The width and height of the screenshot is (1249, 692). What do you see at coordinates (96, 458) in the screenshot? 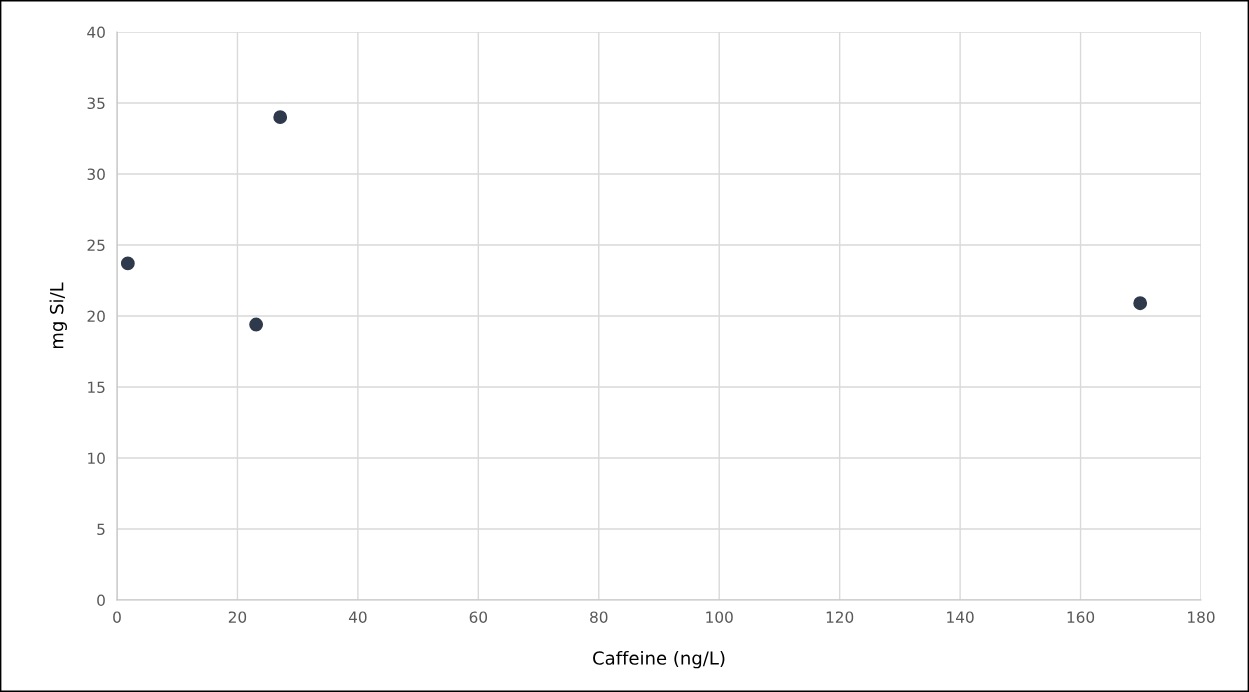
I see `y-tick-label: 10` at bounding box center [96, 458].